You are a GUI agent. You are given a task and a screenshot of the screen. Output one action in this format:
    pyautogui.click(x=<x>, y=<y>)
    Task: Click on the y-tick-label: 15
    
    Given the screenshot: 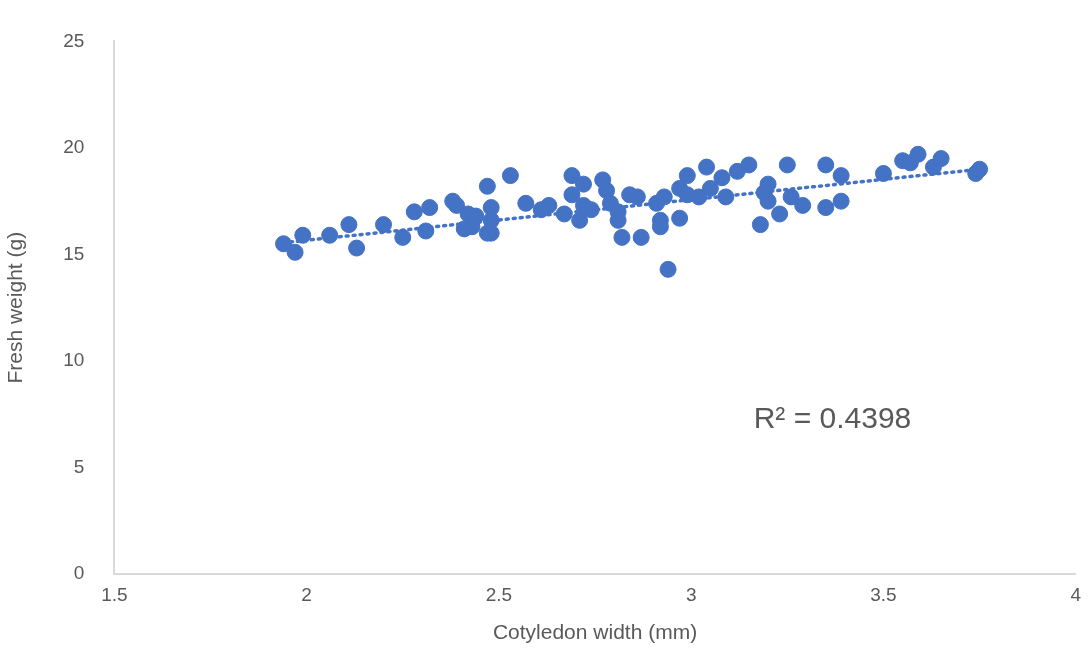 What is the action you would take?
    pyautogui.click(x=74, y=253)
    